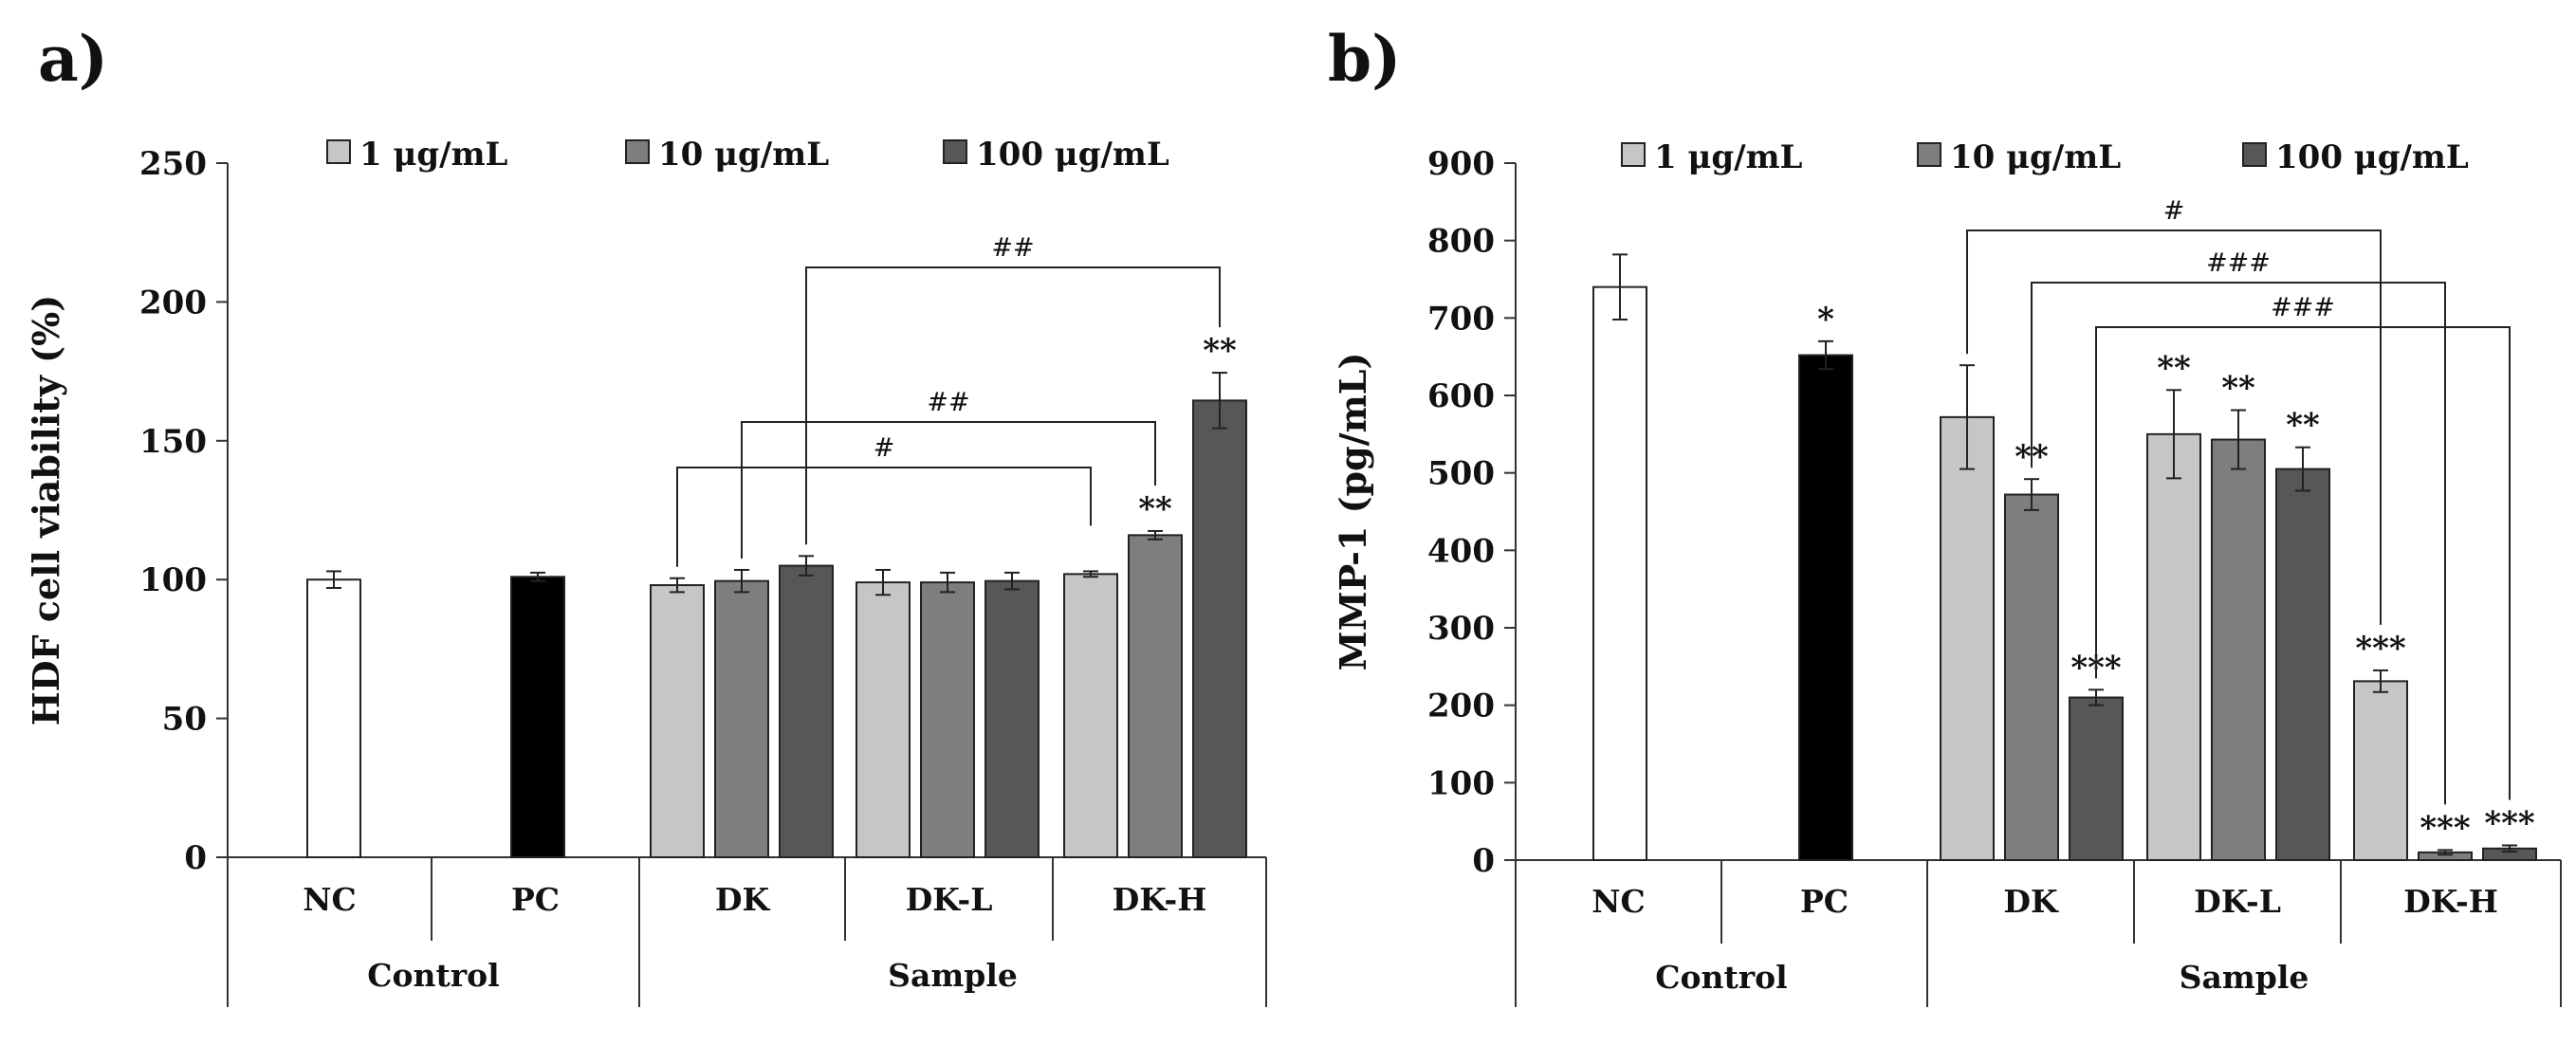 The image size is (2576, 1064). What do you see at coordinates (46, 510) in the screenshot?
I see `y-axis-title: HDF cell viability (%)` at bounding box center [46, 510].